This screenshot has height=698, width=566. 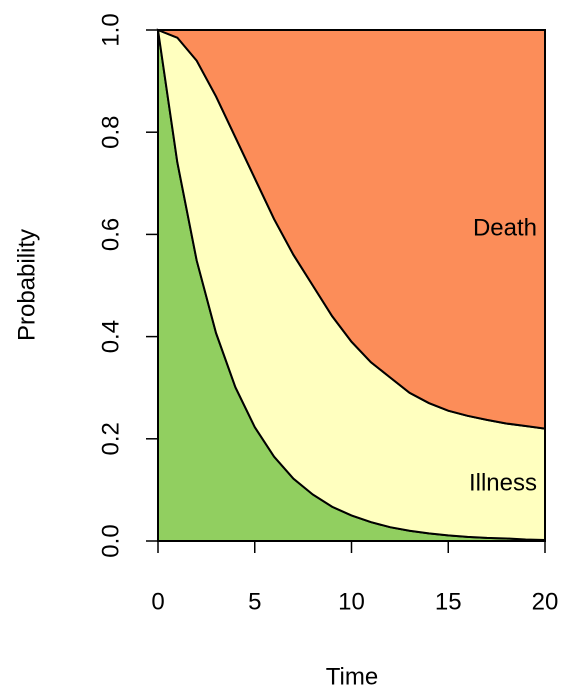 What do you see at coordinates (545, 601) in the screenshot?
I see `x-tick-label: 20` at bounding box center [545, 601].